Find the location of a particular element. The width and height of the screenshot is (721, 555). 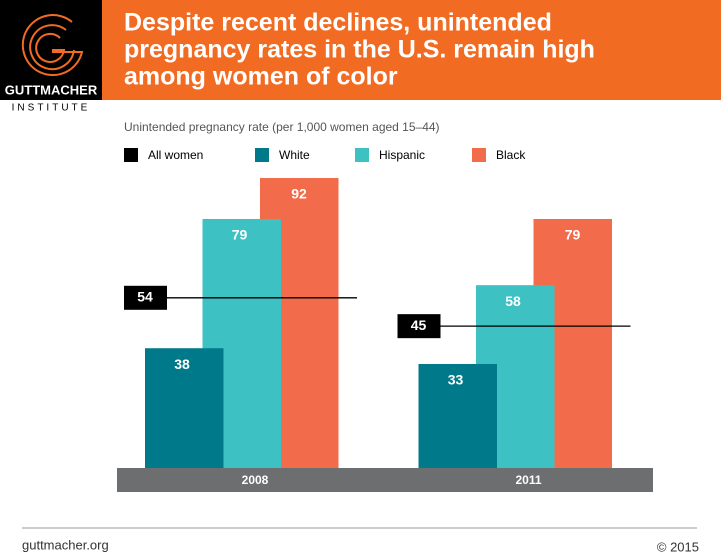

reference-label: 54 is located at coordinates (145, 296).